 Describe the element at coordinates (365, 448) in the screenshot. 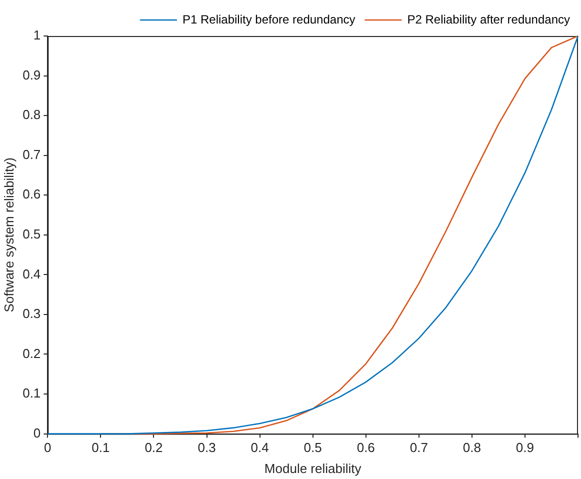

I see `x-tick-label: 0.6` at that location.